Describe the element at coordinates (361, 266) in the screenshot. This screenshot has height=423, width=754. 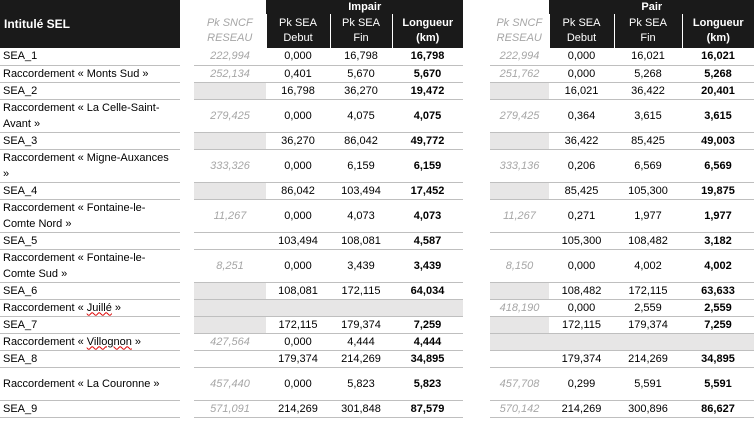
I see `impair-pk-fin: 3,439` at that location.